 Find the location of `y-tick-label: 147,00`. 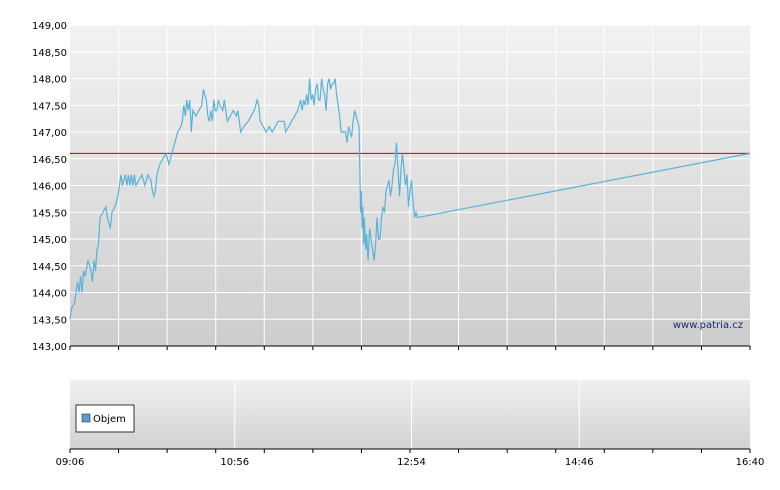

y-tick-label: 147,00 is located at coordinates (49, 133).